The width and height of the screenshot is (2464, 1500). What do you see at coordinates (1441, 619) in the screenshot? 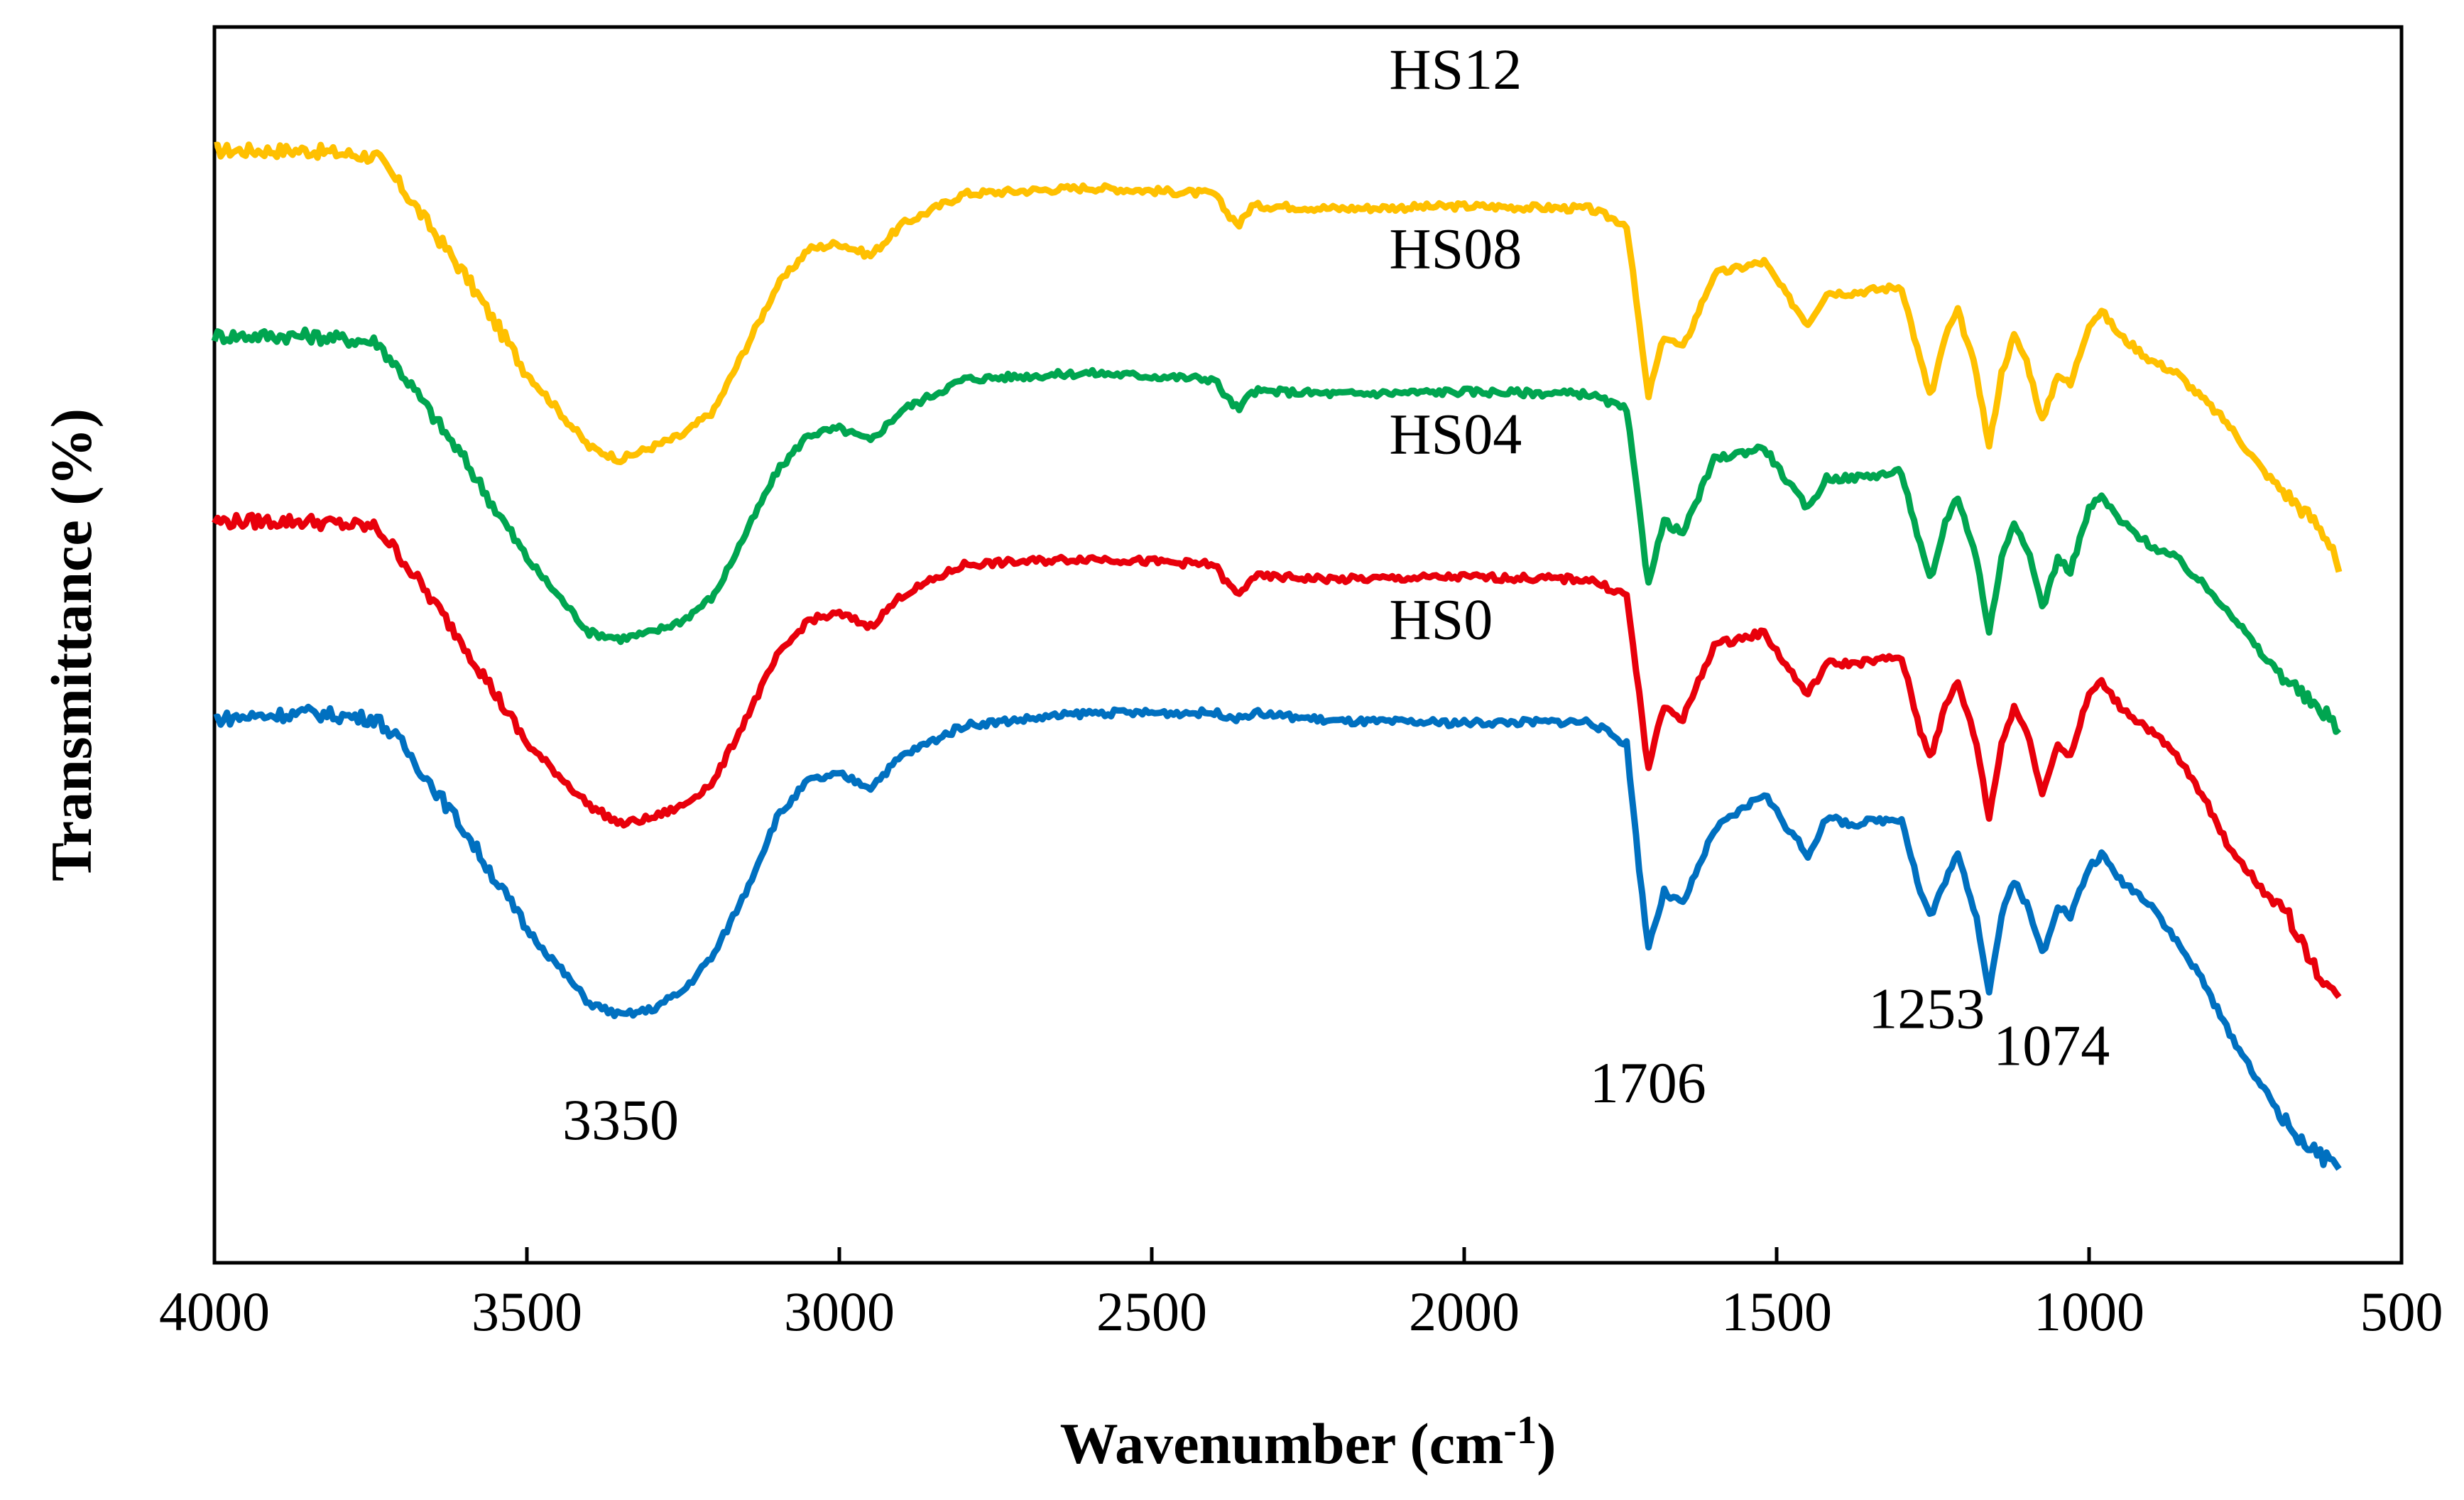
I see `series-label-hs0: HS0` at bounding box center [1441, 619].